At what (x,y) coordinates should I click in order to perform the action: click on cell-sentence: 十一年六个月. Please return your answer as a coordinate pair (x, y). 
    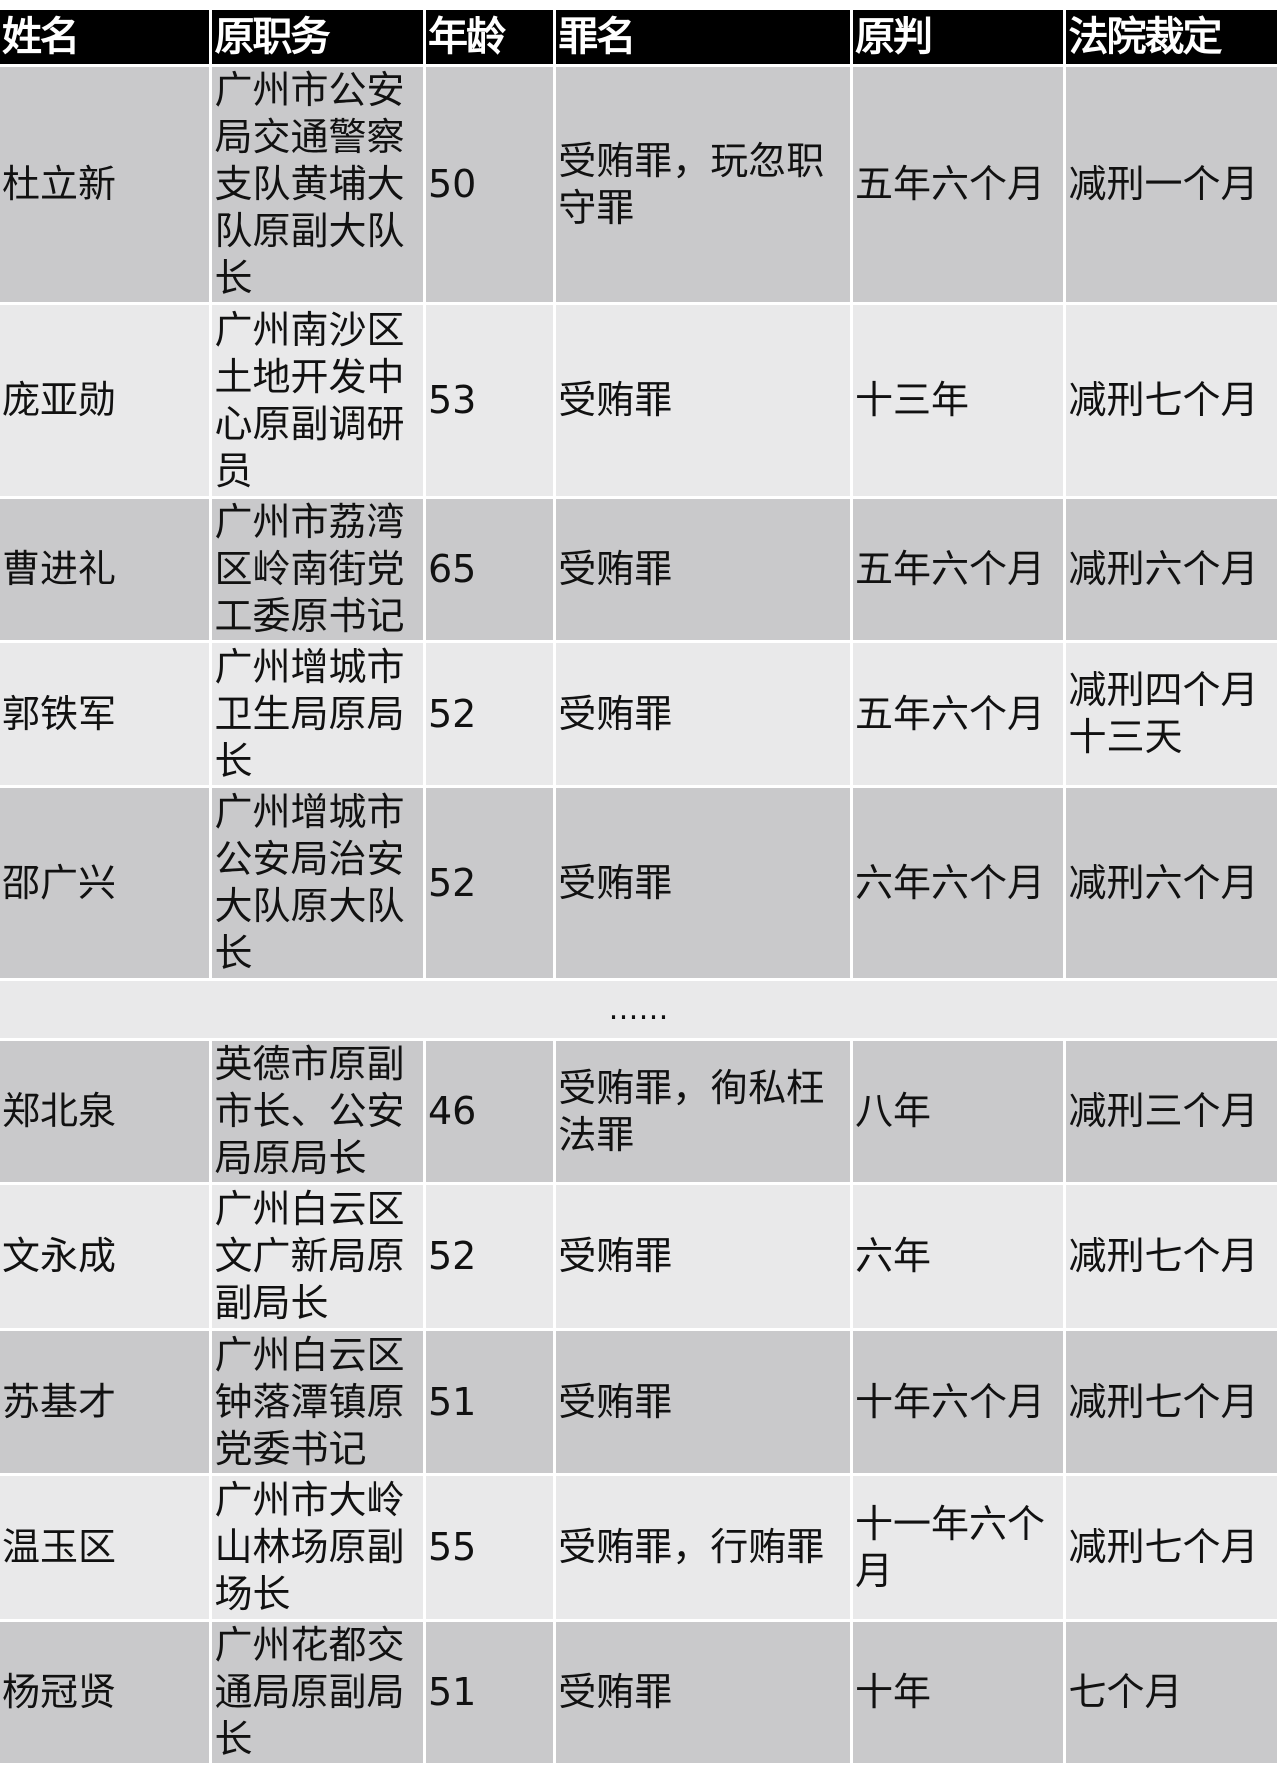
    Looking at the image, I should click on (958, 1547).